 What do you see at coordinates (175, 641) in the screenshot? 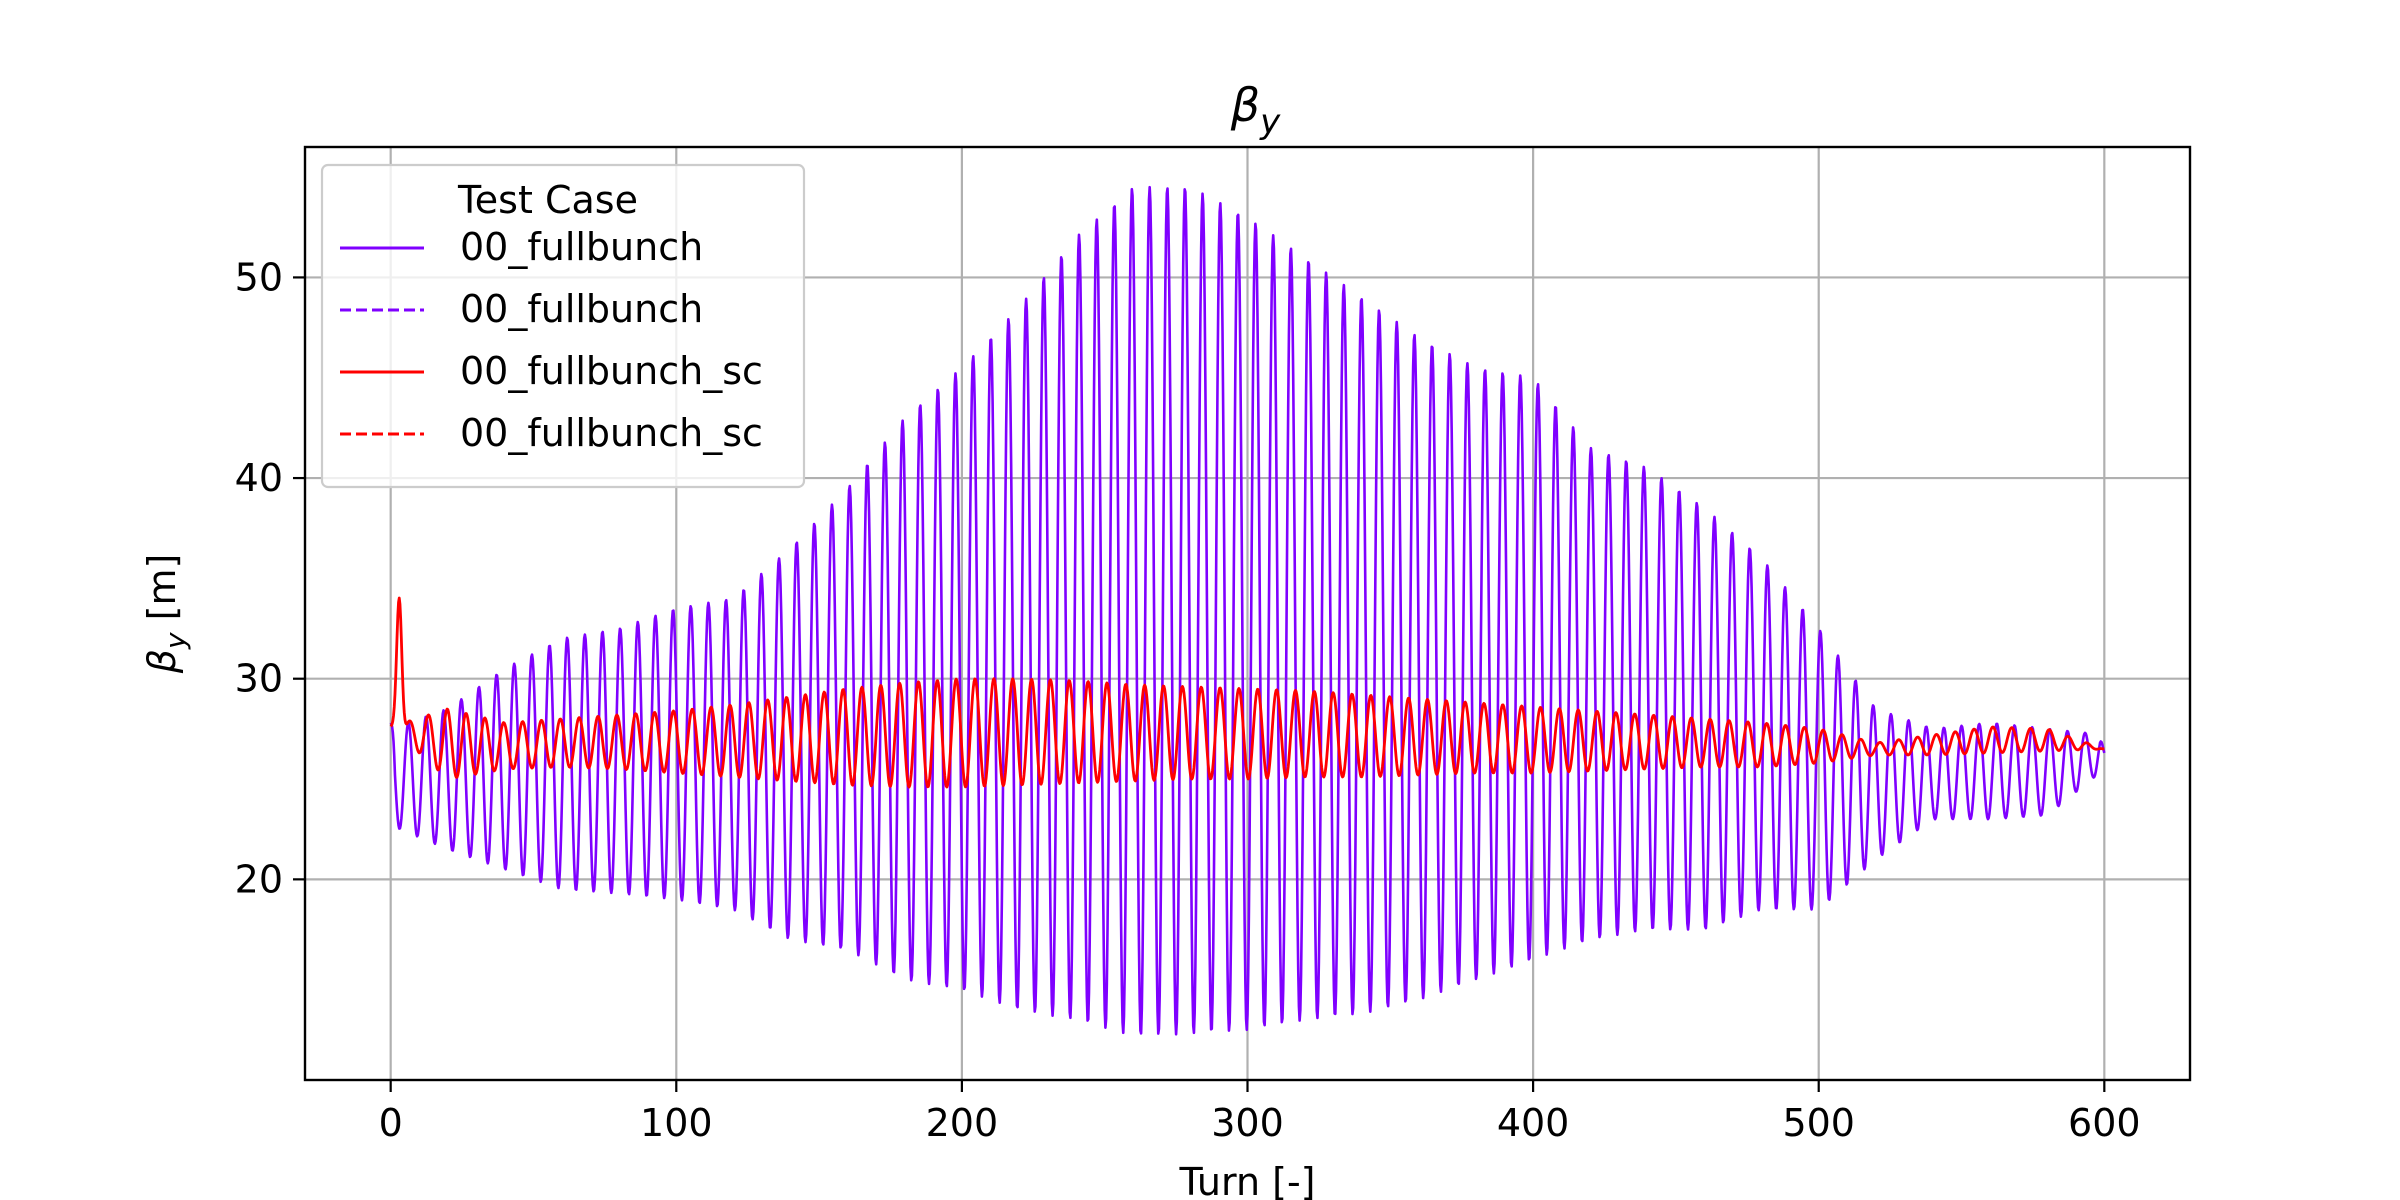
I see `ylabel-subscript: y` at bounding box center [175, 641].